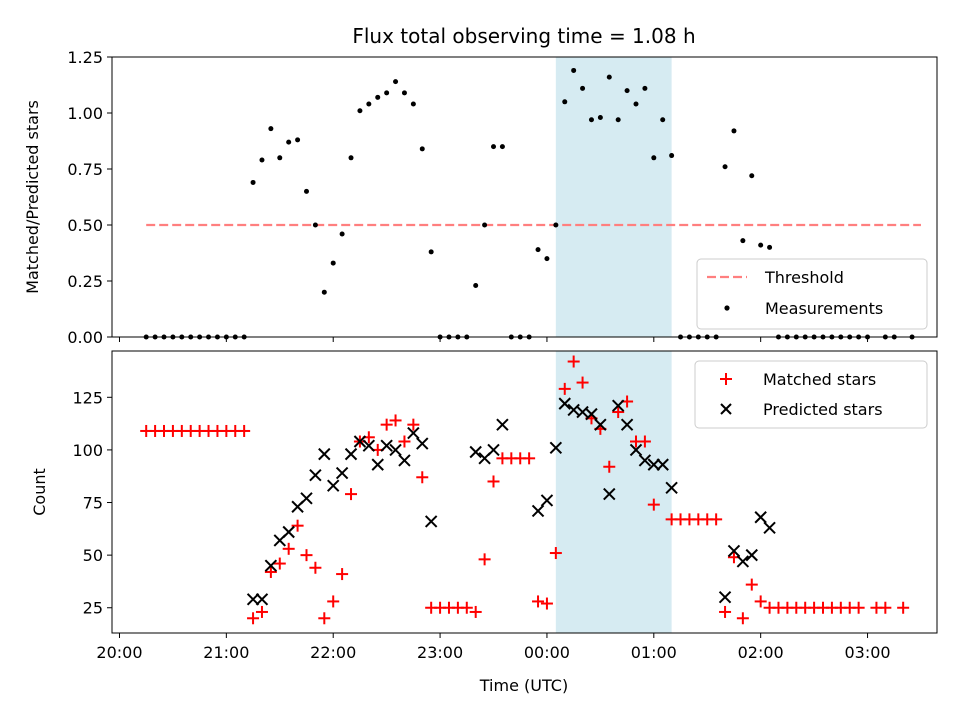 Image resolution: width=960 pixels, height=720 pixels. What do you see at coordinates (523, 36) in the screenshot?
I see `chart-title: Flux total observing time = 1.08 h` at bounding box center [523, 36].